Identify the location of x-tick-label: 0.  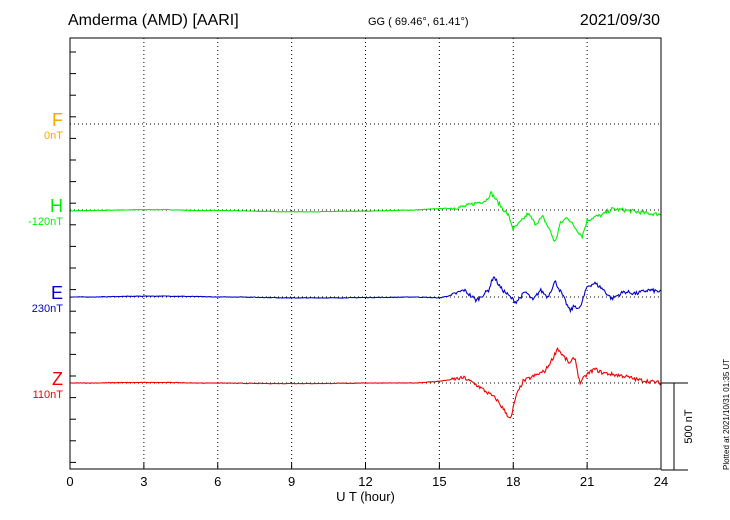
(69, 481).